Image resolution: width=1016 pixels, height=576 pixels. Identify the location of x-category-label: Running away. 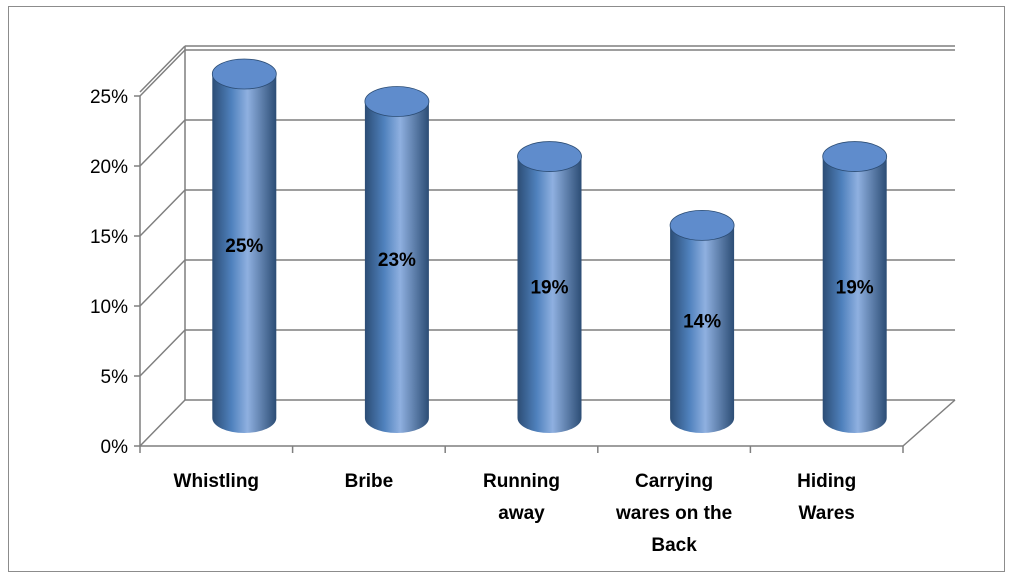
(521, 497).